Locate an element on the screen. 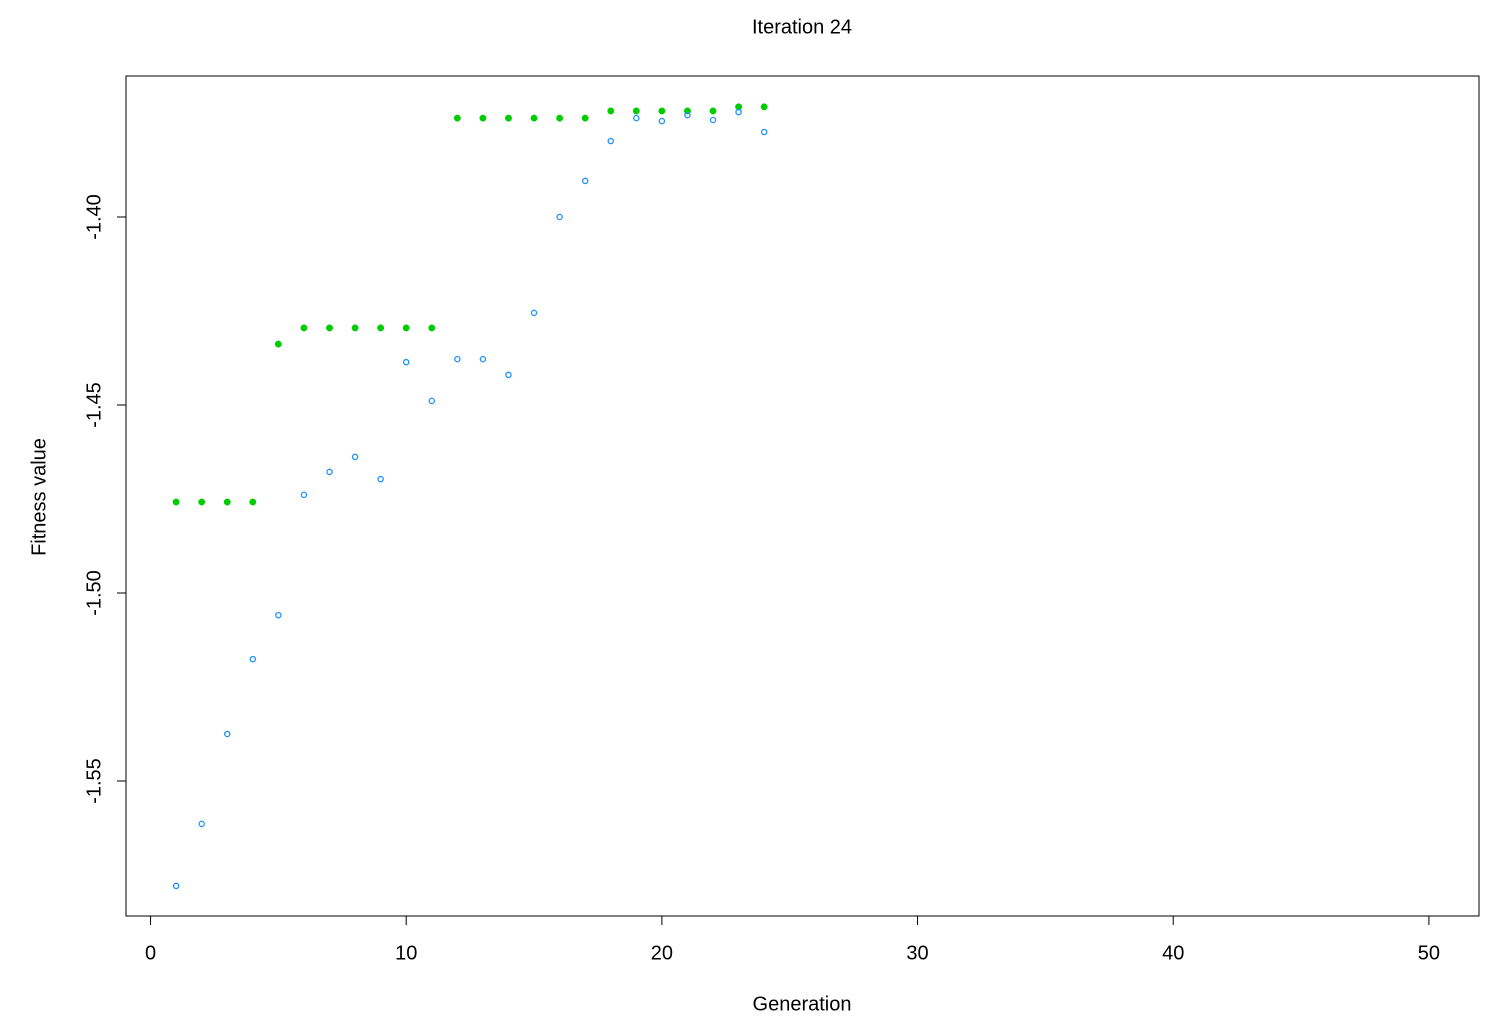  x-axis-label: Generation is located at coordinates (802, 1004).